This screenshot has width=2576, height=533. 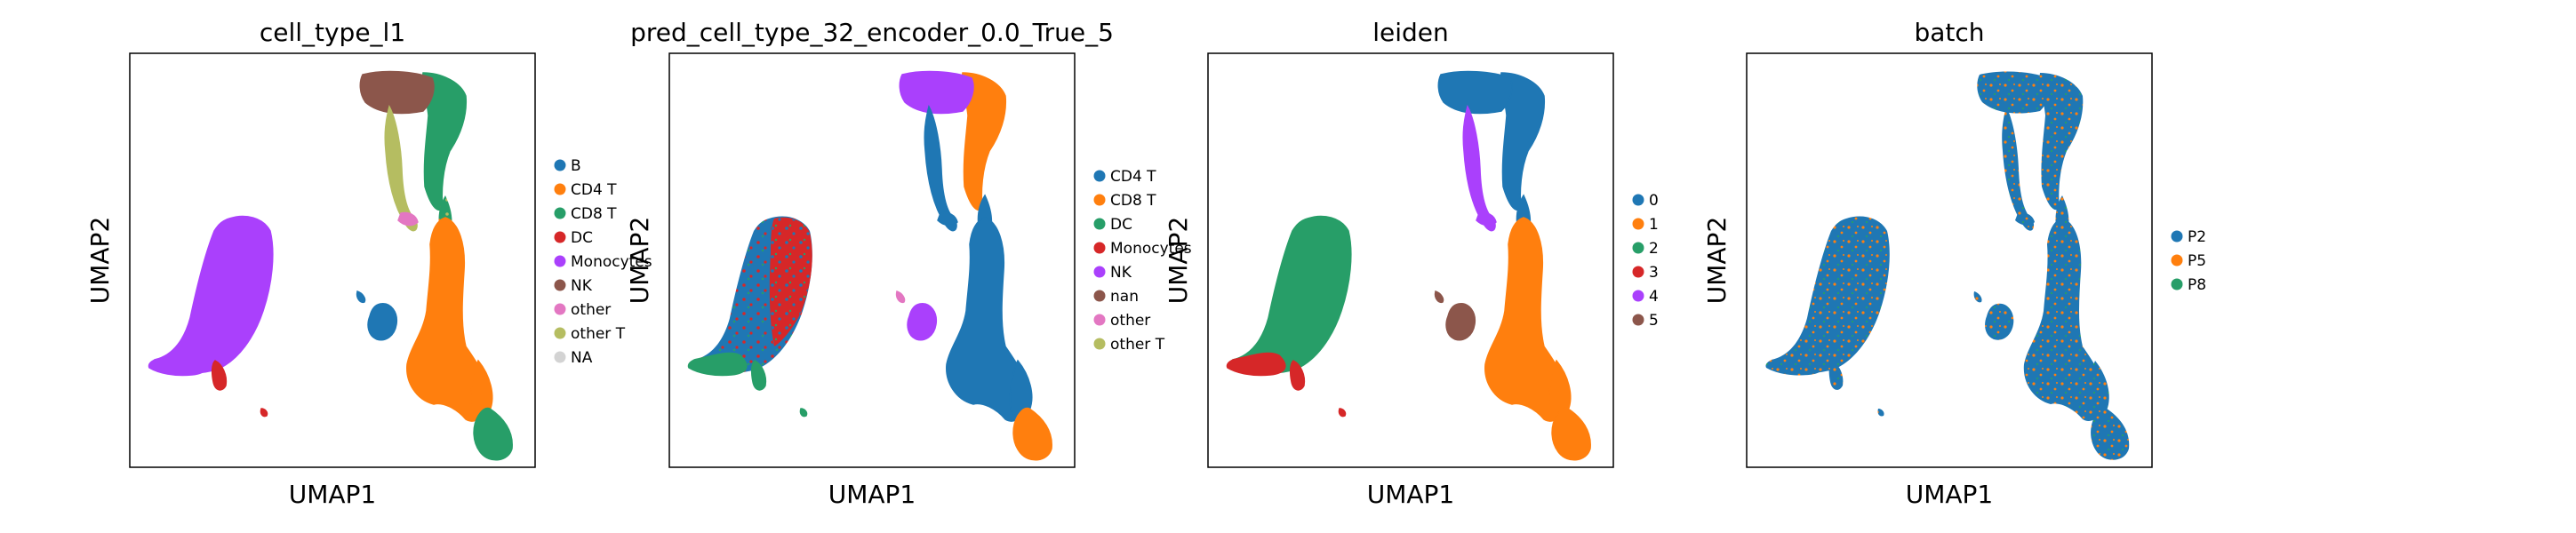 I want to click on legend-label: other, so click(x=591, y=310).